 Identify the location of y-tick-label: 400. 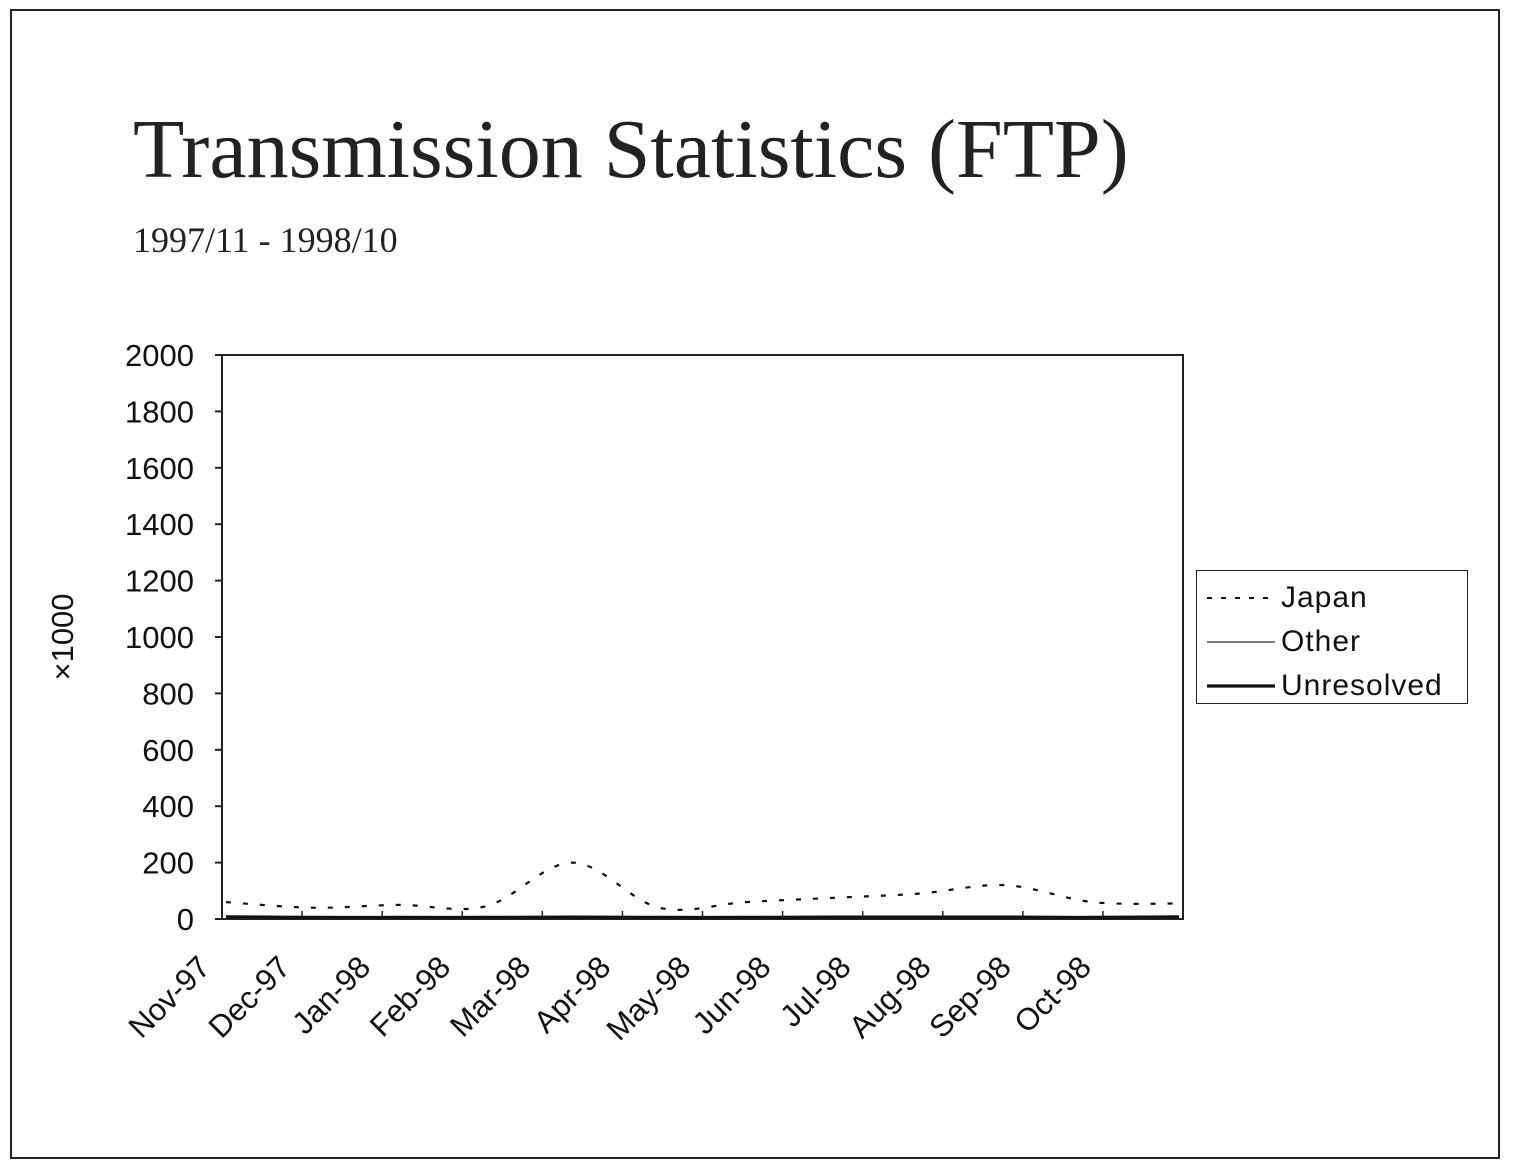
(168, 806).